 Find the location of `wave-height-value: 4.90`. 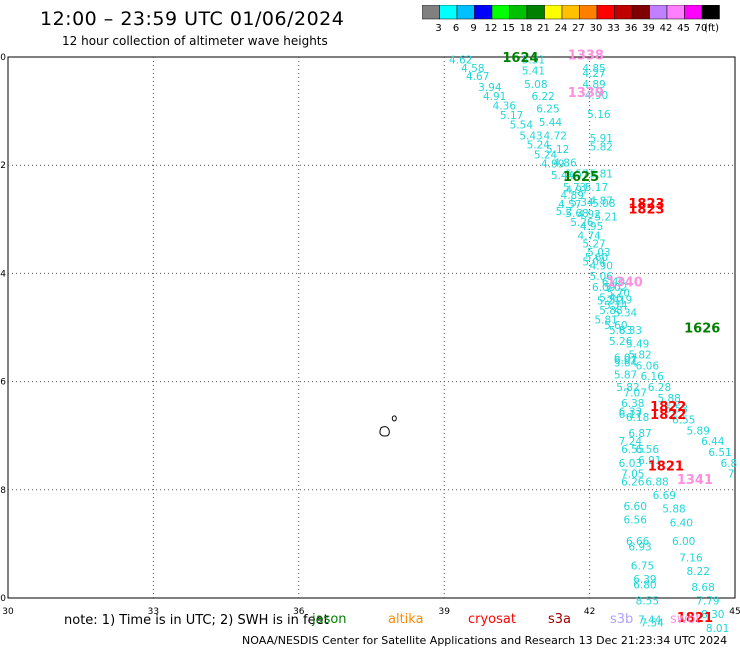

wave-height-value: 4.90 is located at coordinates (596, 96).